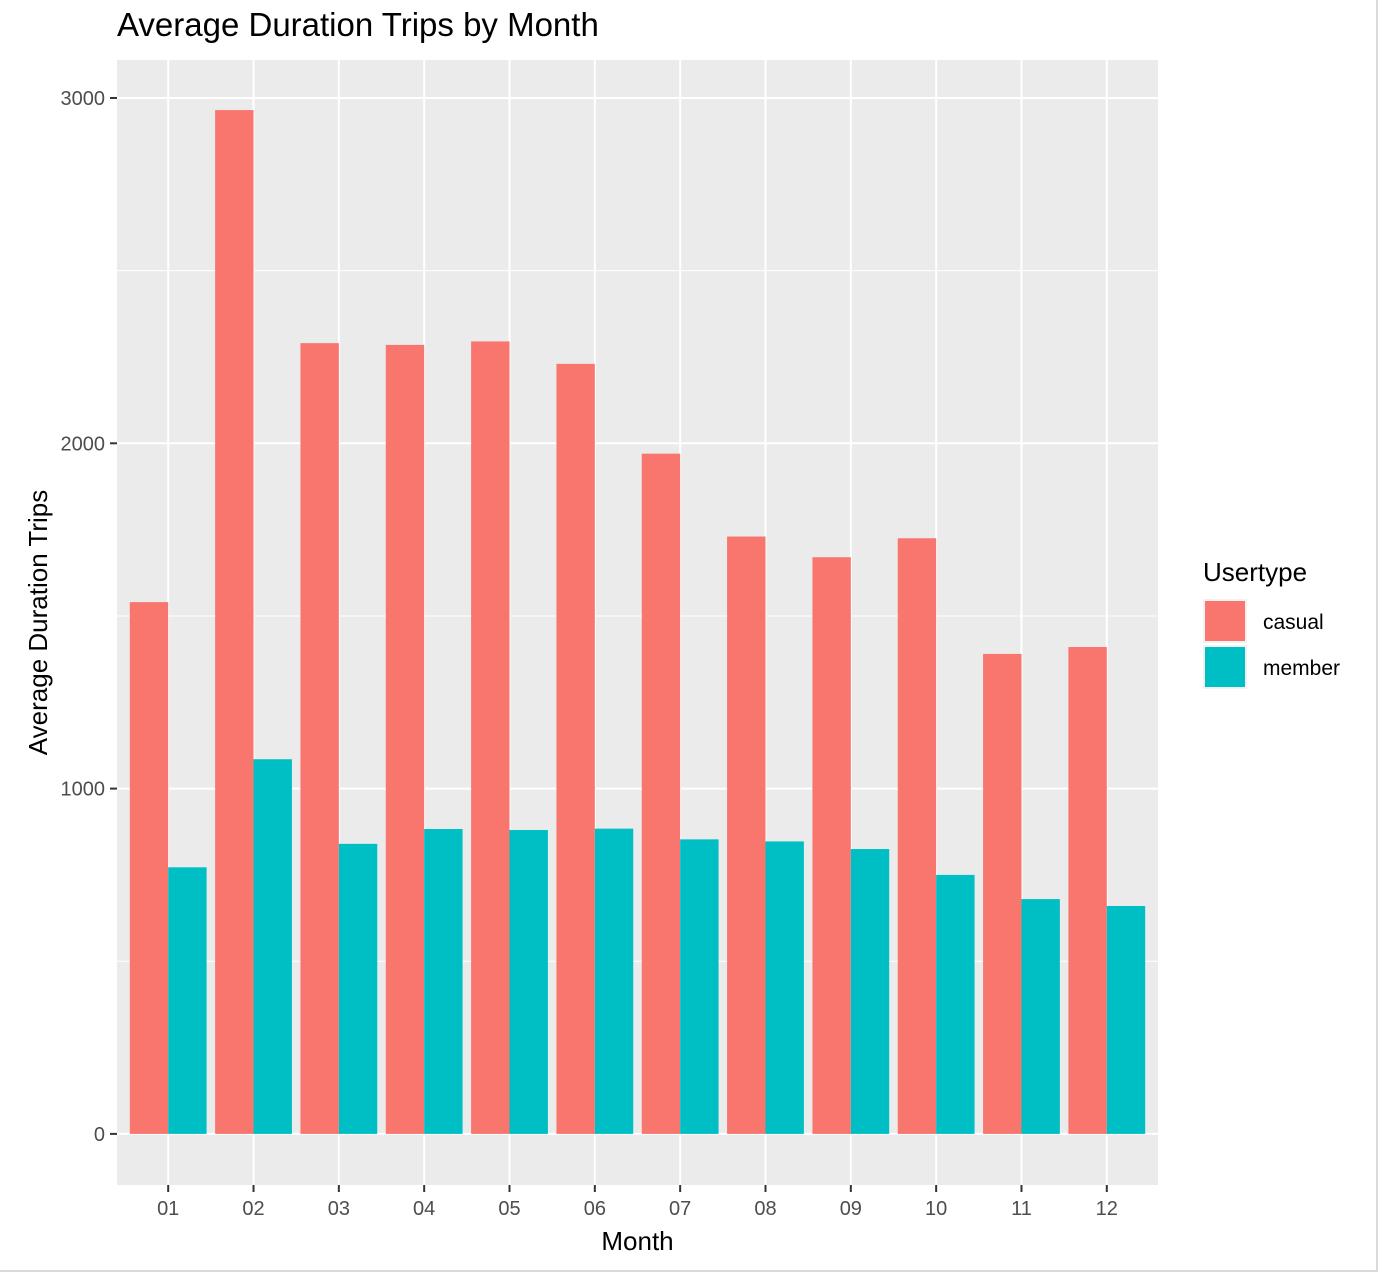 Image resolution: width=1378 pixels, height=1272 pixels. What do you see at coordinates (99, 1135) in the screenshot?
I see `y-tick-label: 0` at bounding box center [99, 1135].